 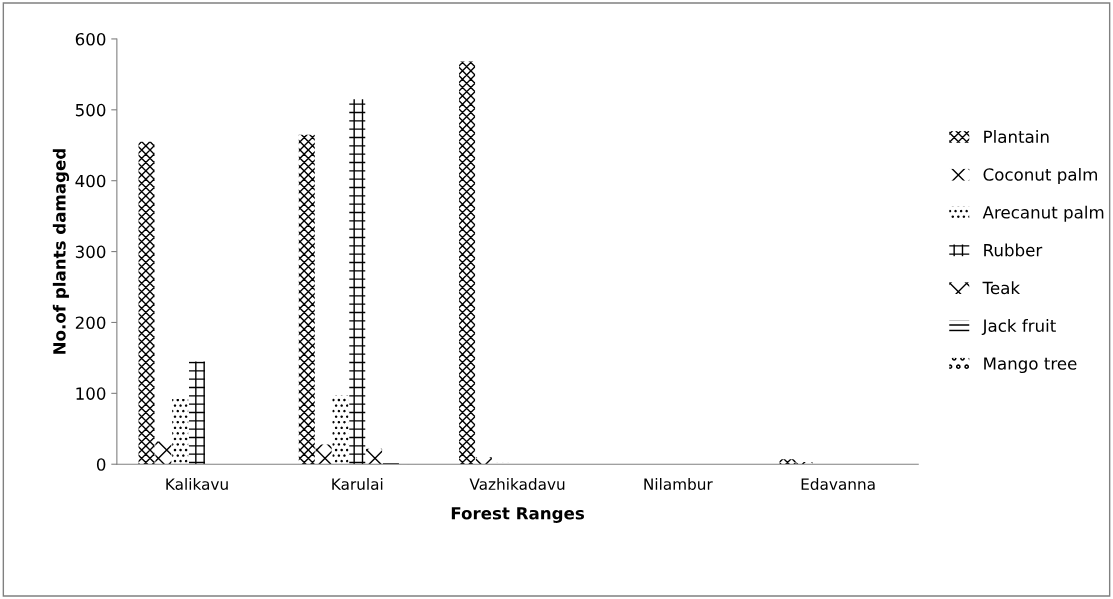 I want to click on y-tick-label: 0, so click(x=101, y=464).